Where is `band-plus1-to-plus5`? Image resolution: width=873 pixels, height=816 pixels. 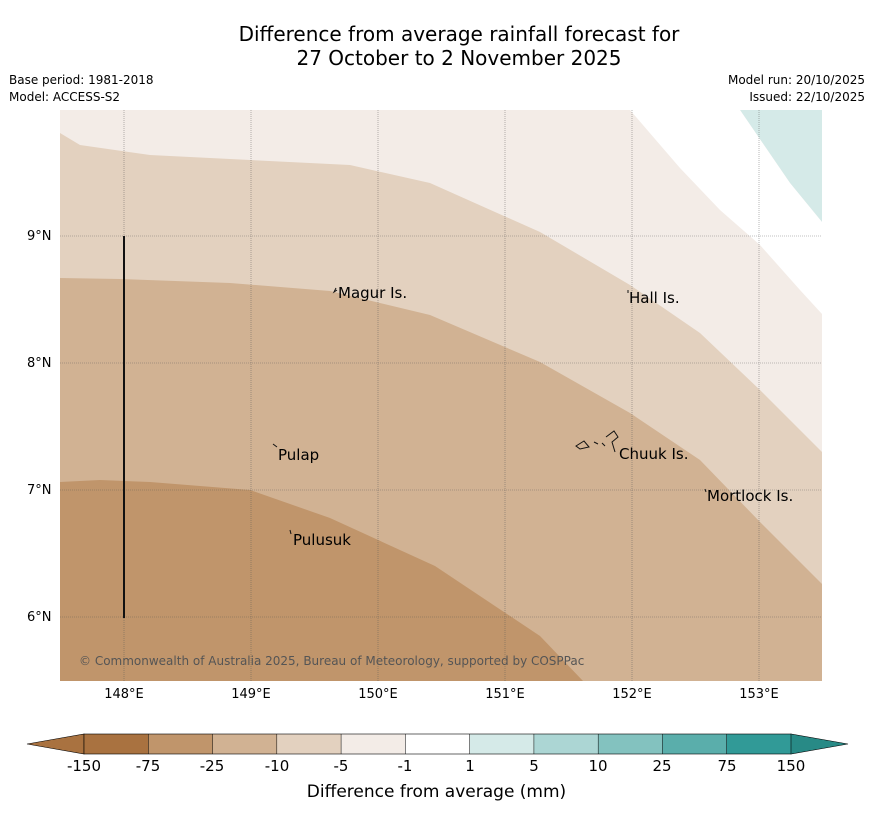 band-plus1-to-plus5 is located at coordinates (781, 166).